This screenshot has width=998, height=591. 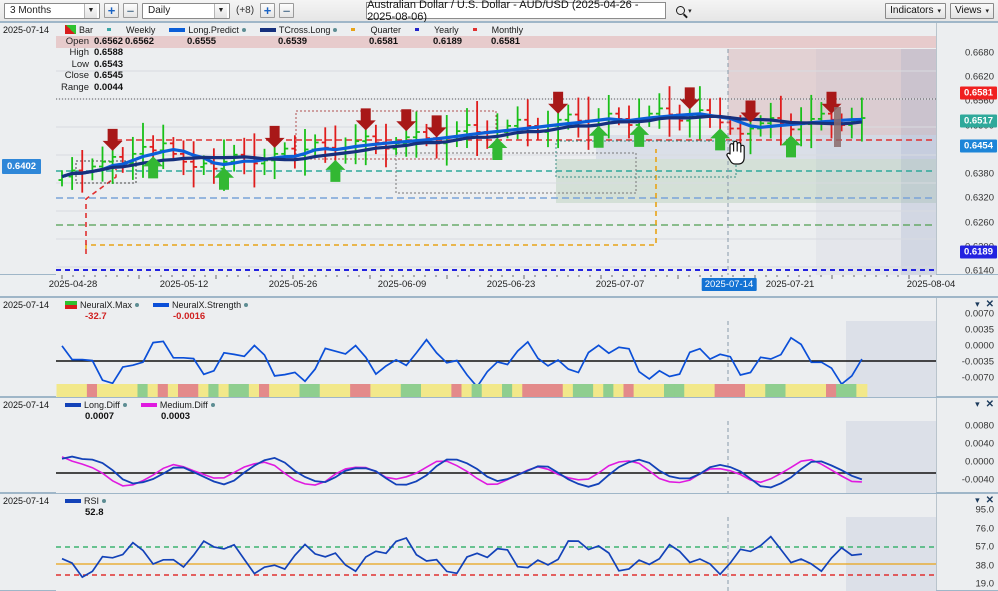 What do you see at coordinates (245, 10) in the screenshot?
I see `offset-label: (+8)` at bounding box center [245, 10].